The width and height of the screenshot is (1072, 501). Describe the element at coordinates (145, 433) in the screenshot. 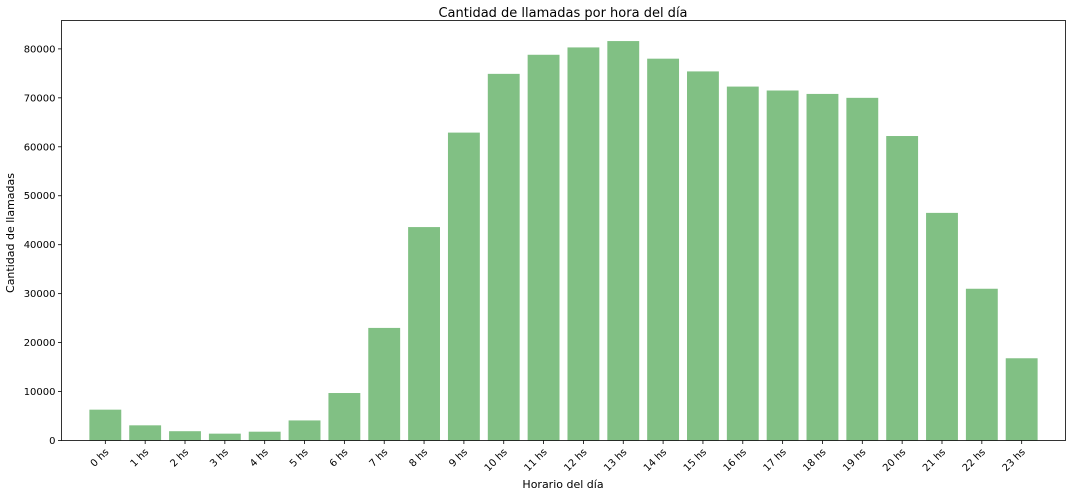

I see `bar-1-hs` at that location.